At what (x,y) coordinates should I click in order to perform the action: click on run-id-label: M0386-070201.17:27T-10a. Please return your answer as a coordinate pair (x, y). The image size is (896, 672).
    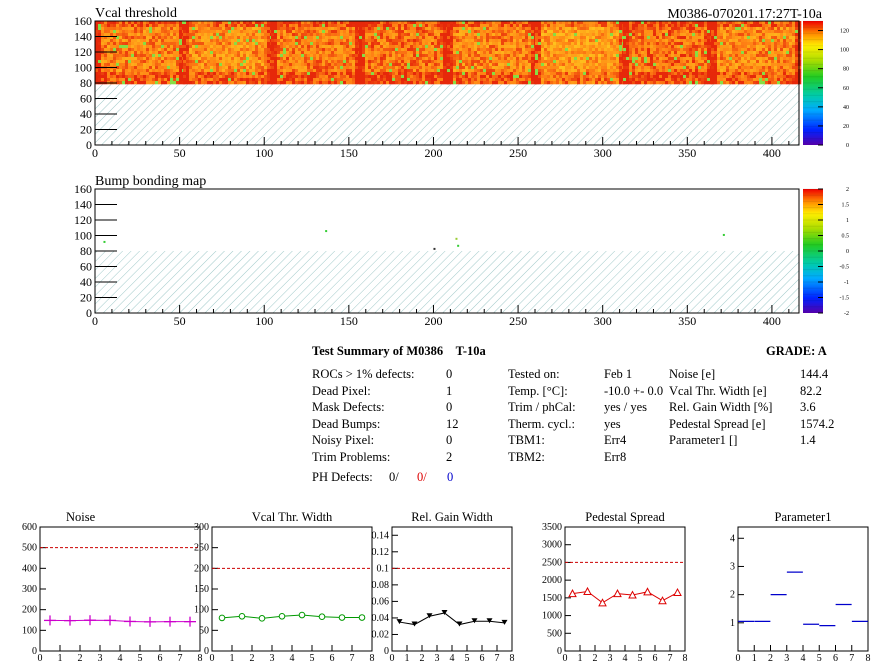
    Looking at the image, I should click on (744, 14).